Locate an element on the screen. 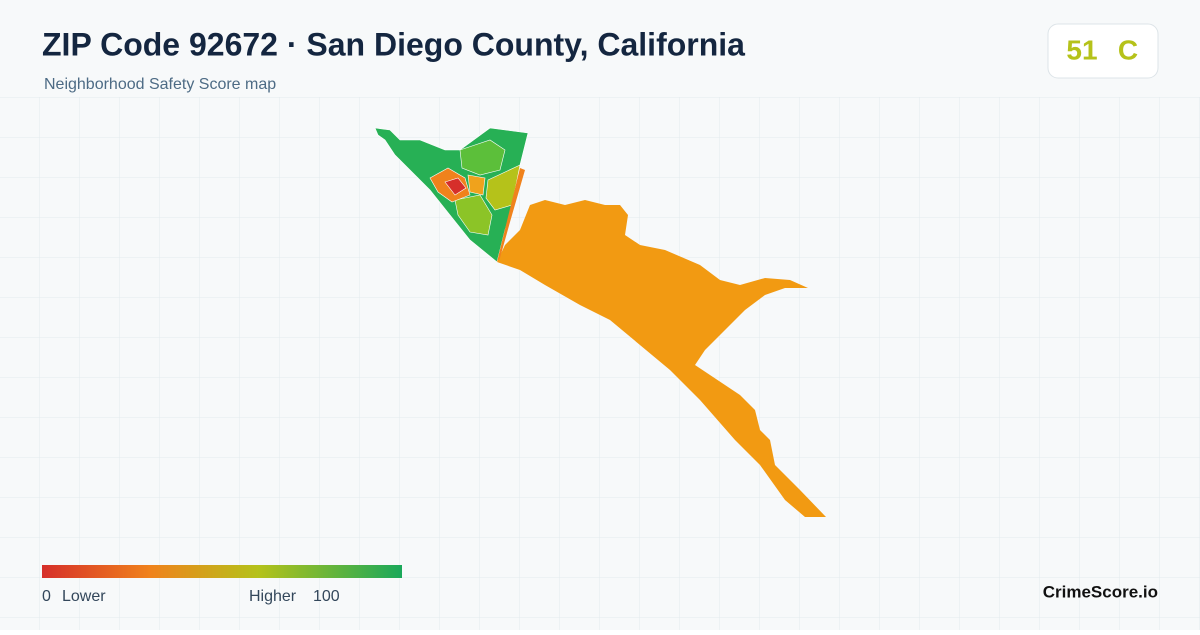  score-box is located at coordinates (1103, 51).